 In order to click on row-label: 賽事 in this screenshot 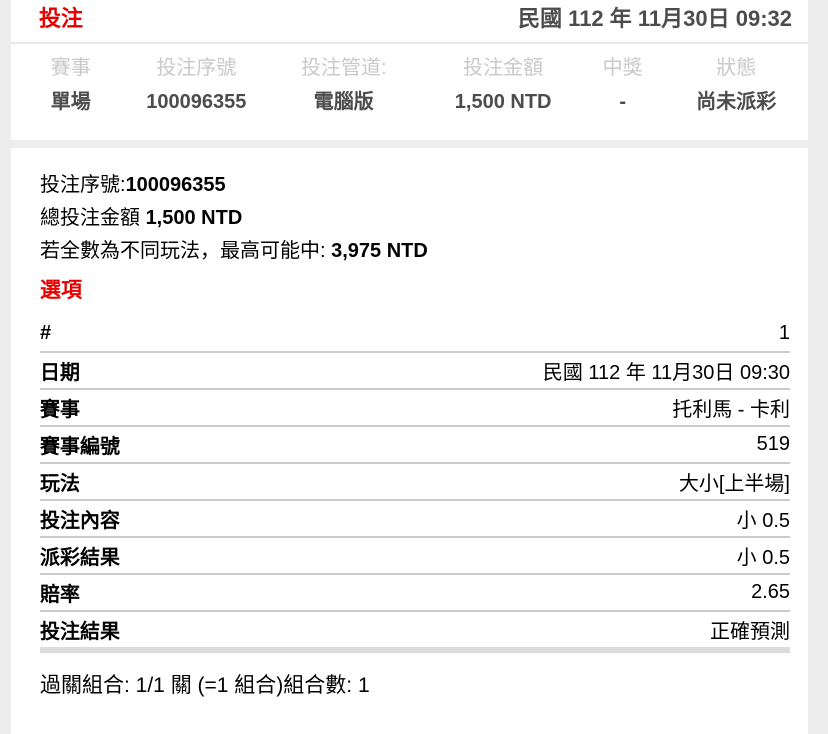, I will do `click(60, 410)`.